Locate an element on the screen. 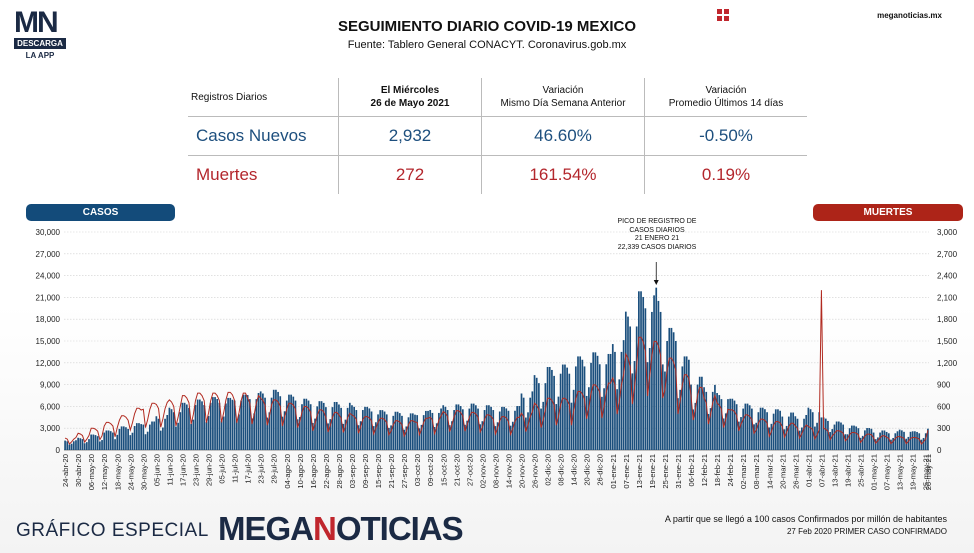  annot-line-3: 21 ENERO 21 is located at coordinates (657, 238).